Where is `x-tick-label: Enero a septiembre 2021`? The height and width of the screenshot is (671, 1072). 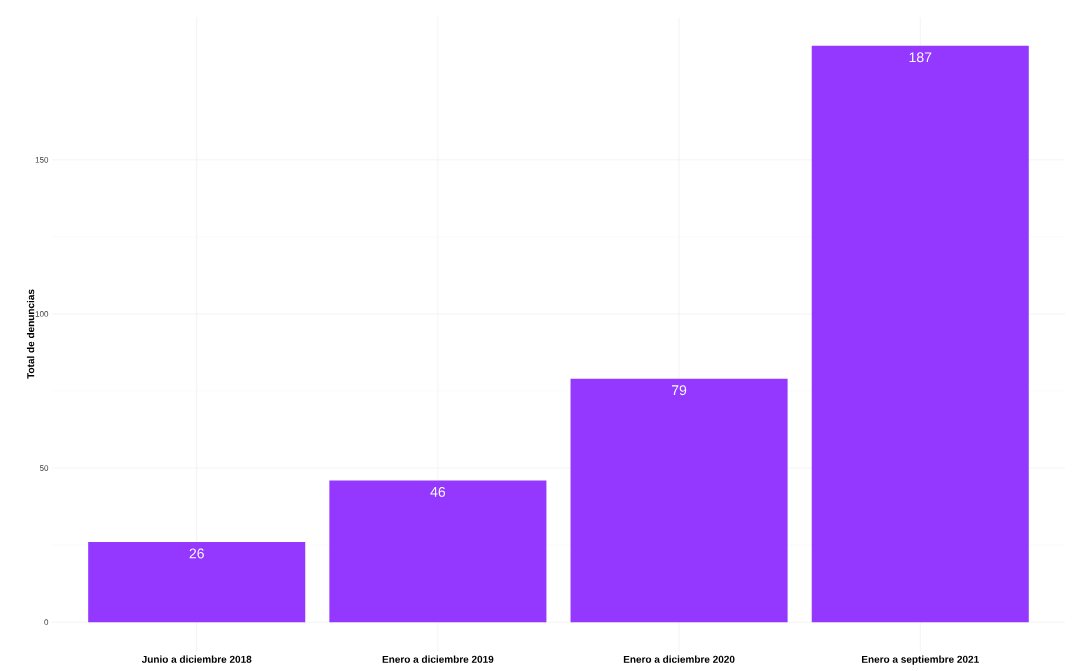
x-tick-label: Enero a septiembre 2021 is located at coordinates (920, 660).